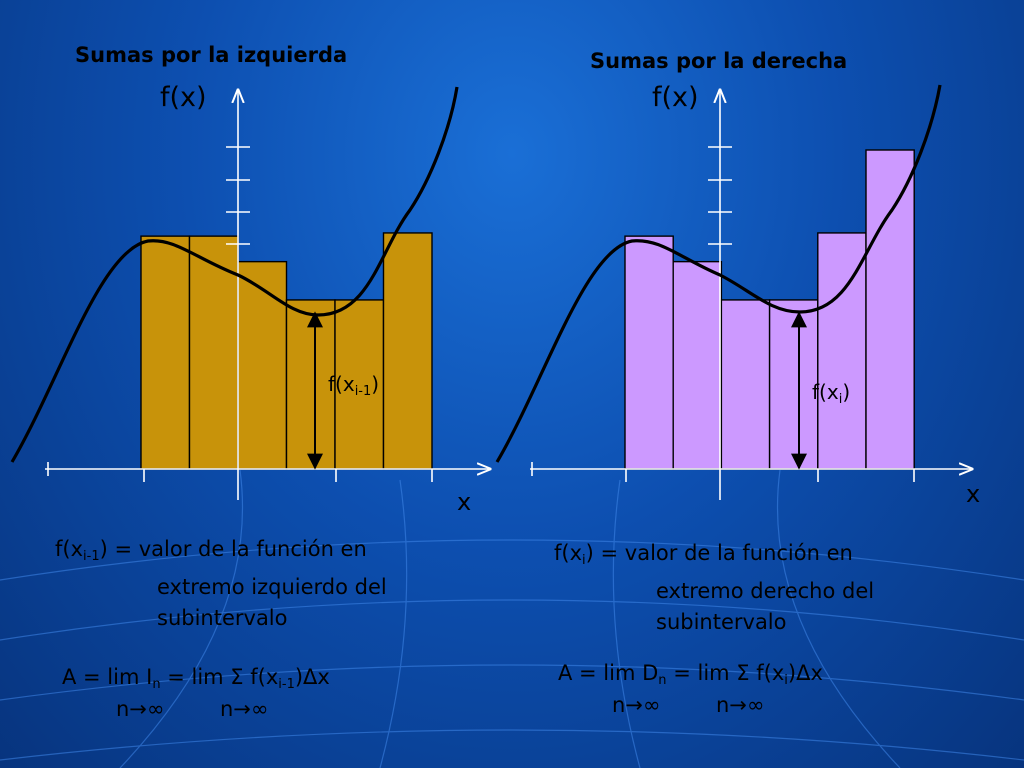 The image size is (1024, 768). Describe the element at coordinates (690, 674) in the screenshot. I see `right-formula: A = lim Dn = lim Σ f(xi)Δx` at that location.